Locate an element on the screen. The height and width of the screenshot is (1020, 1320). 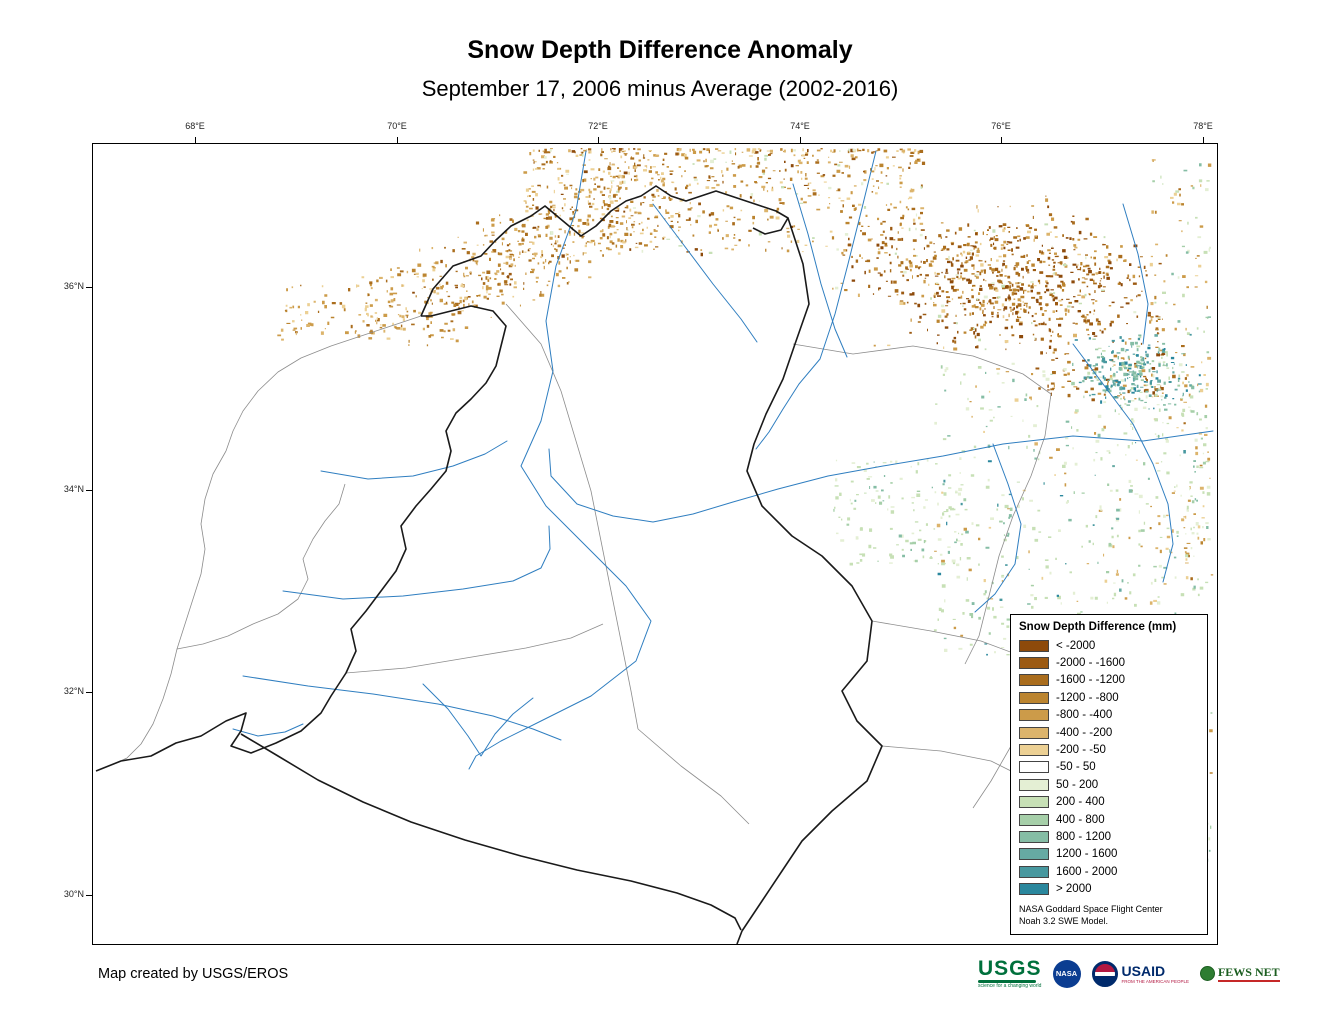
legend-label: 200 - 400 is located at coordinates (1080, 802).